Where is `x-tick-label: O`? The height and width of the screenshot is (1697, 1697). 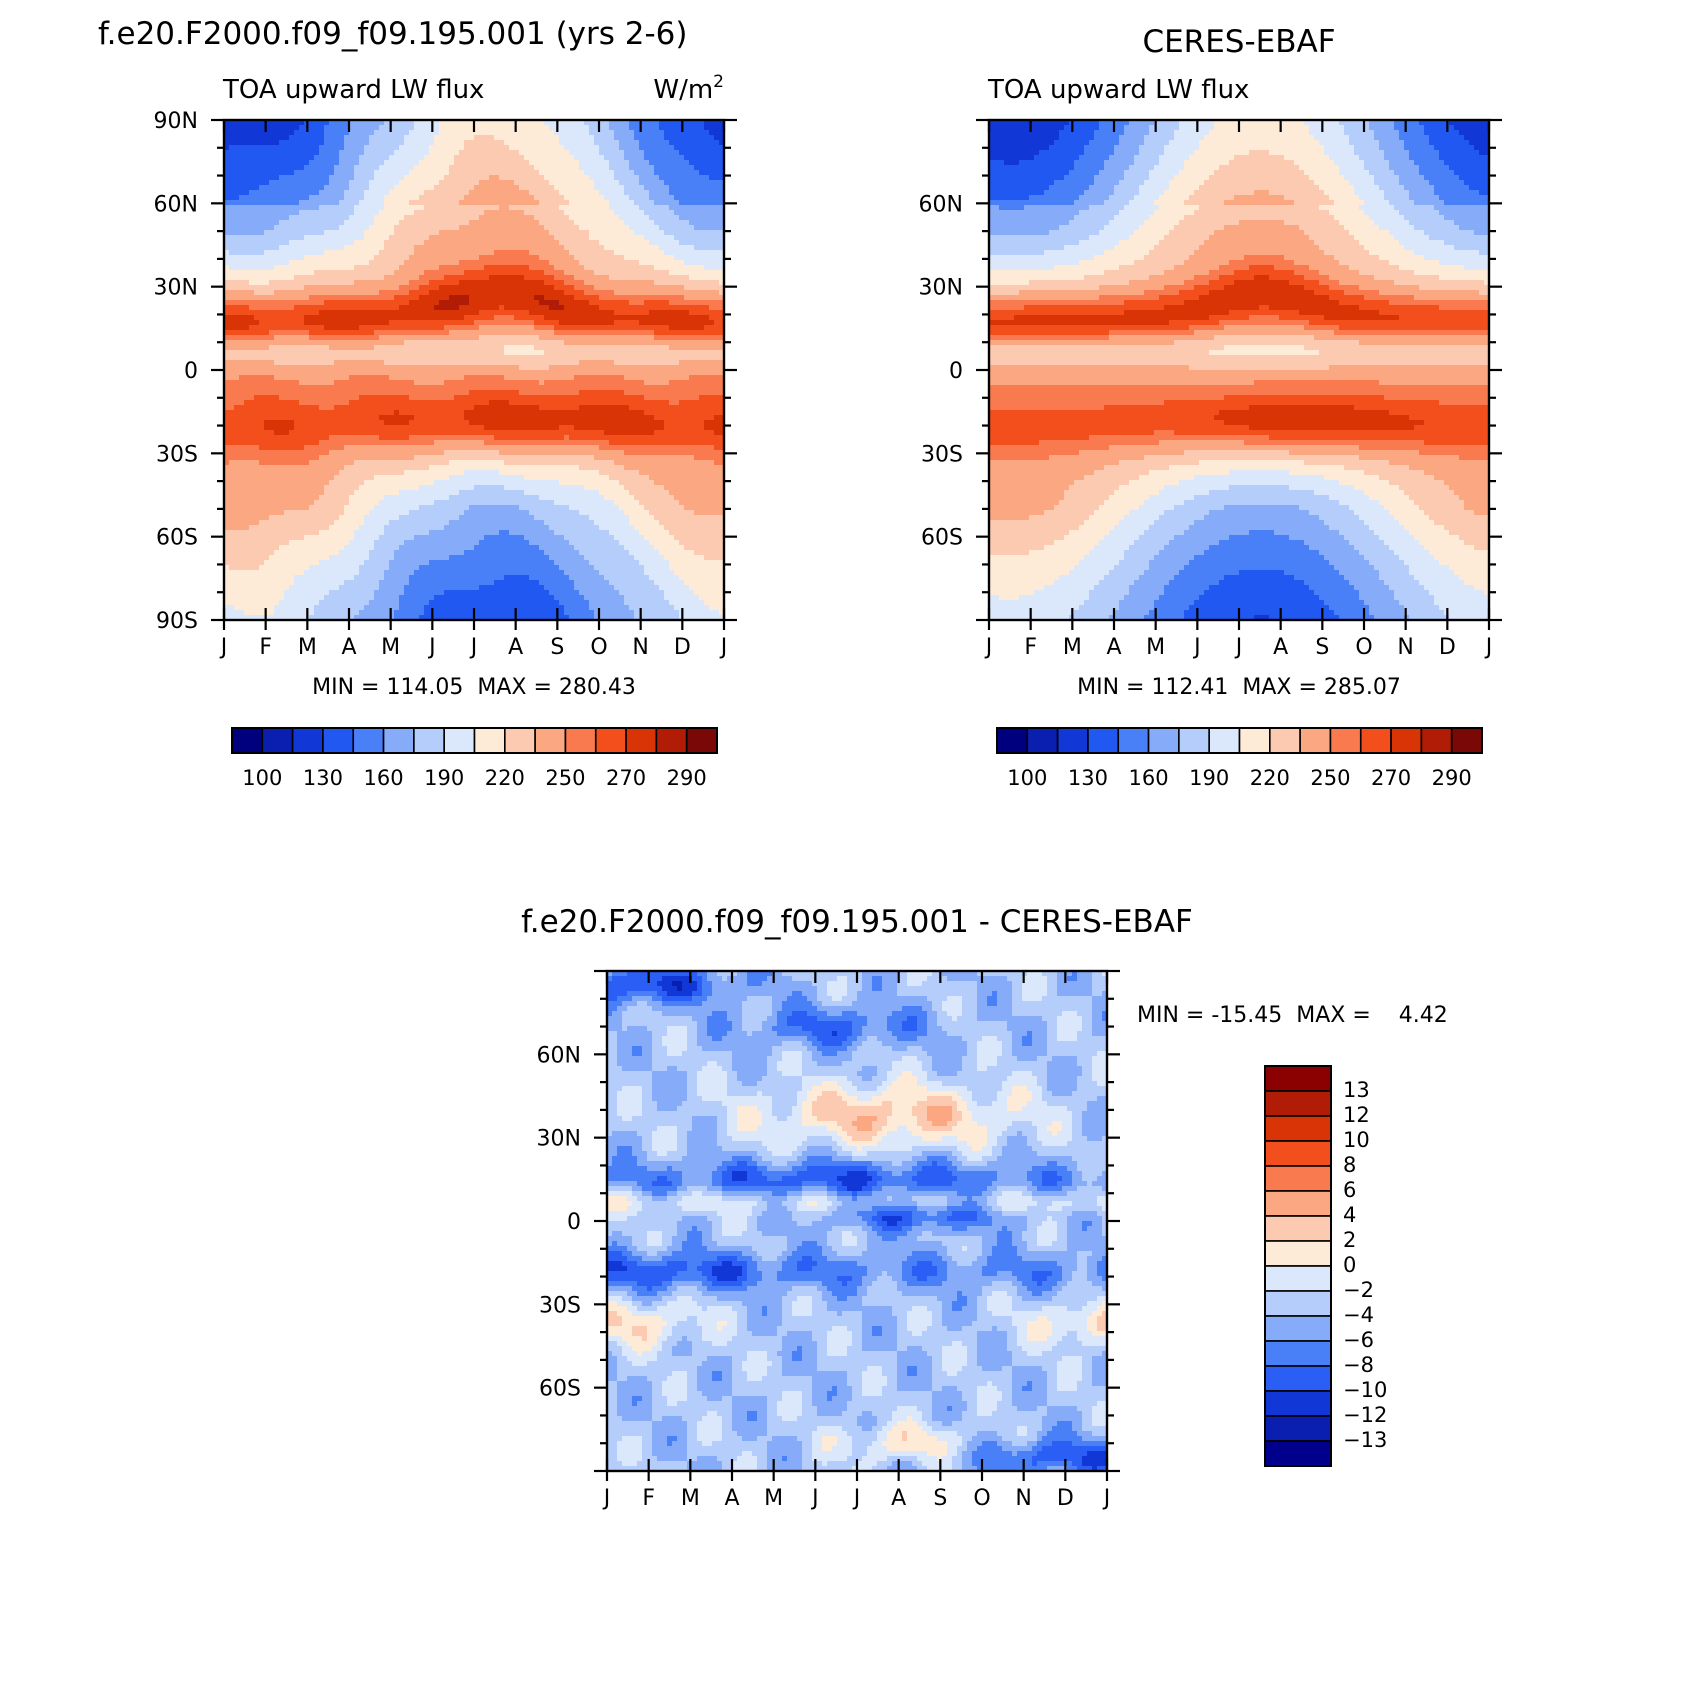
x-tick-label: O is located at coordinates (598, 647).